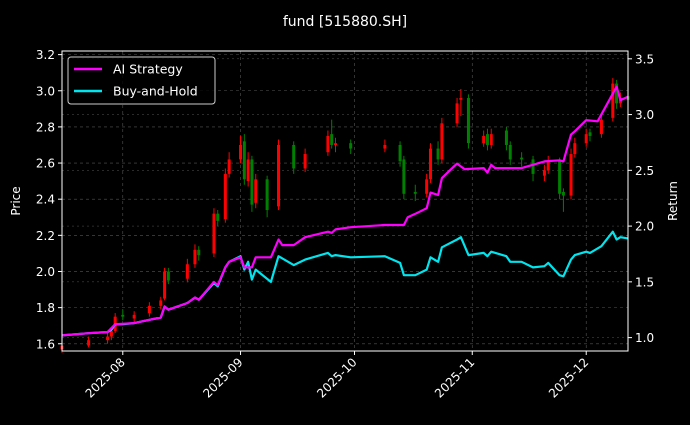 The height and width of the screenshot is (425, 690). Describe the element at coordinates (45, 127) in the screenshot. I see `y-tick-label-left: 2.8` at that location.